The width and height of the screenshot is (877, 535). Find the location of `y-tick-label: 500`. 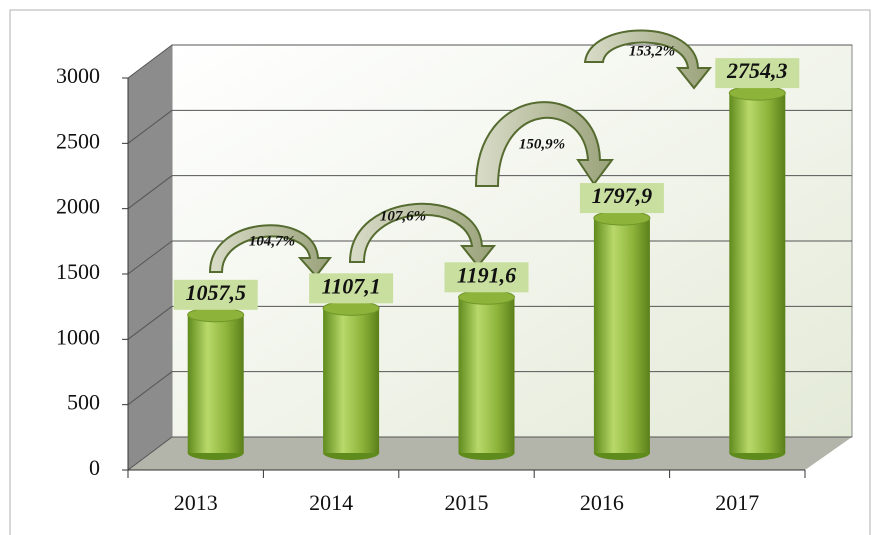

y-tick-label: 500 is located at coordinates (83, 402).